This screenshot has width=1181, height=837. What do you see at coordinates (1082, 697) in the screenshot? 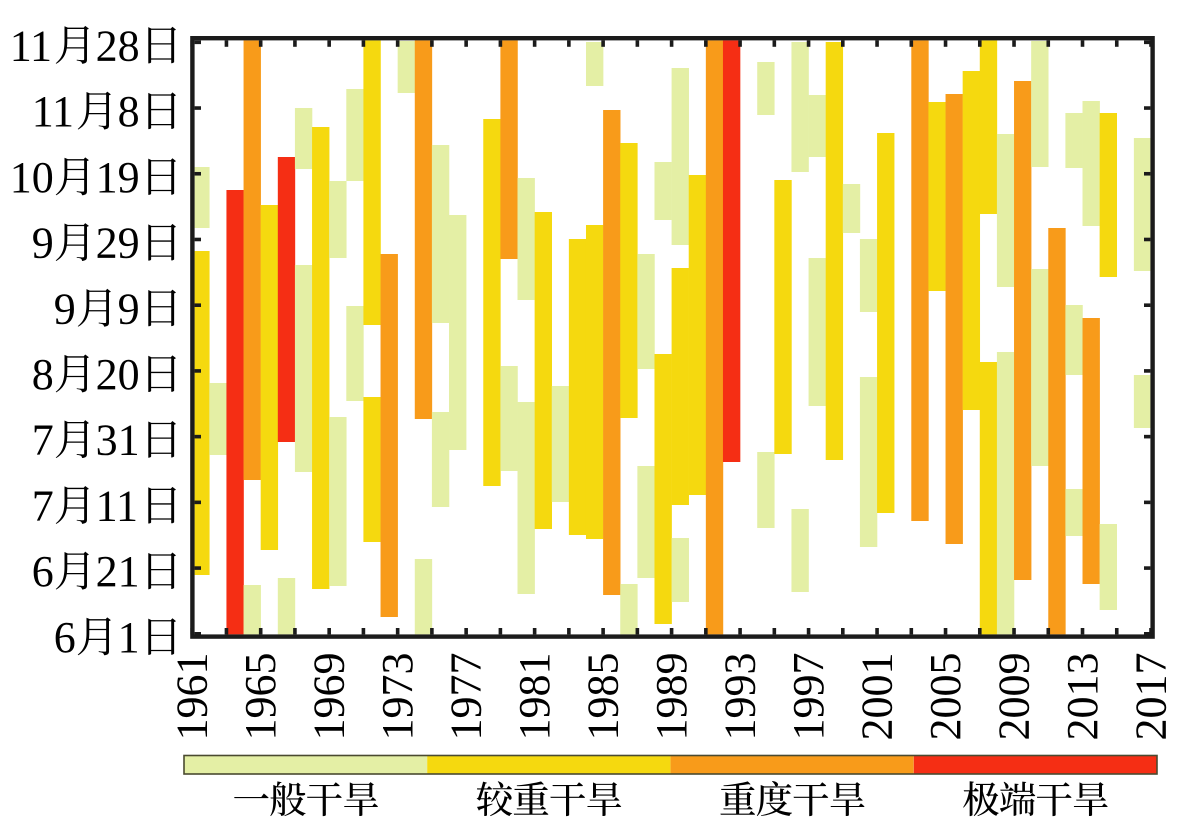
I see `svg-text: 2013` at bounding box center [1082, 697].